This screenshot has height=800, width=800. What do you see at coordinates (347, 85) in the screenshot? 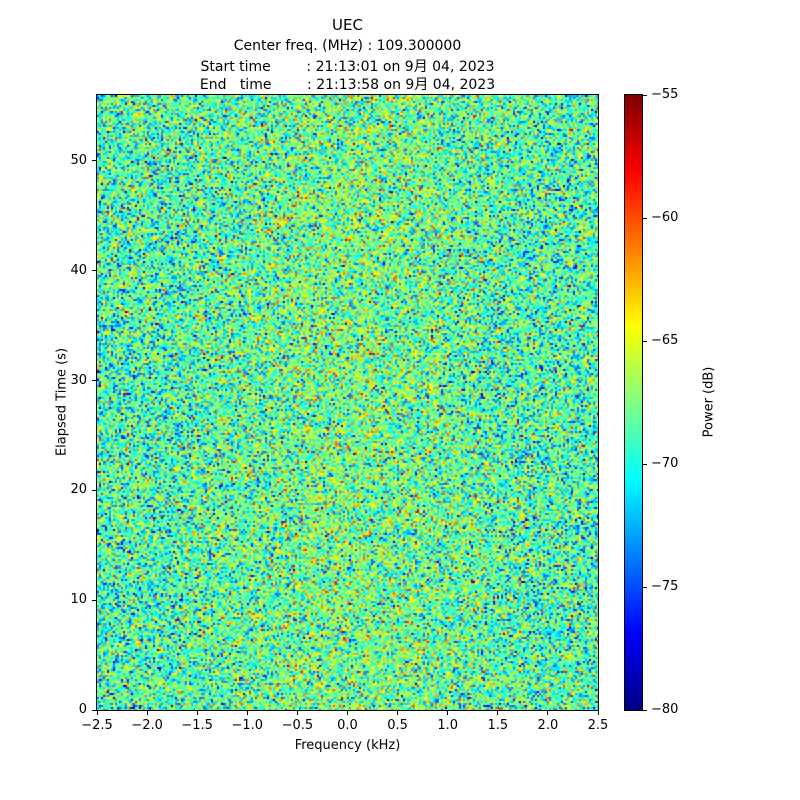
I see `end-time-line: End time : 21:13:58 on 9月 04, 2023` at bounding box center [347, 85].